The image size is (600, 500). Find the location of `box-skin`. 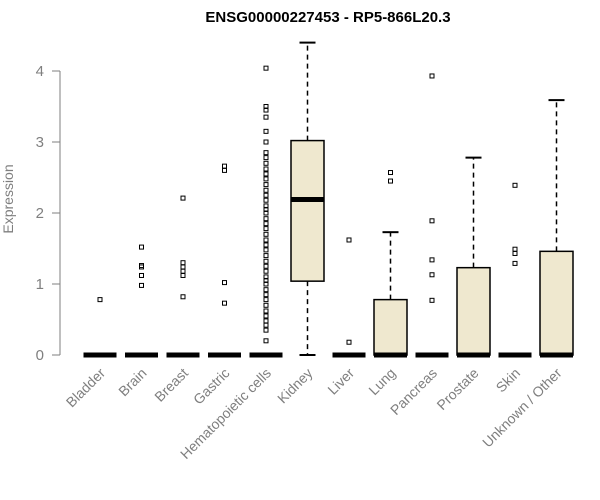

box-skin is located at coordinates (515, 270).